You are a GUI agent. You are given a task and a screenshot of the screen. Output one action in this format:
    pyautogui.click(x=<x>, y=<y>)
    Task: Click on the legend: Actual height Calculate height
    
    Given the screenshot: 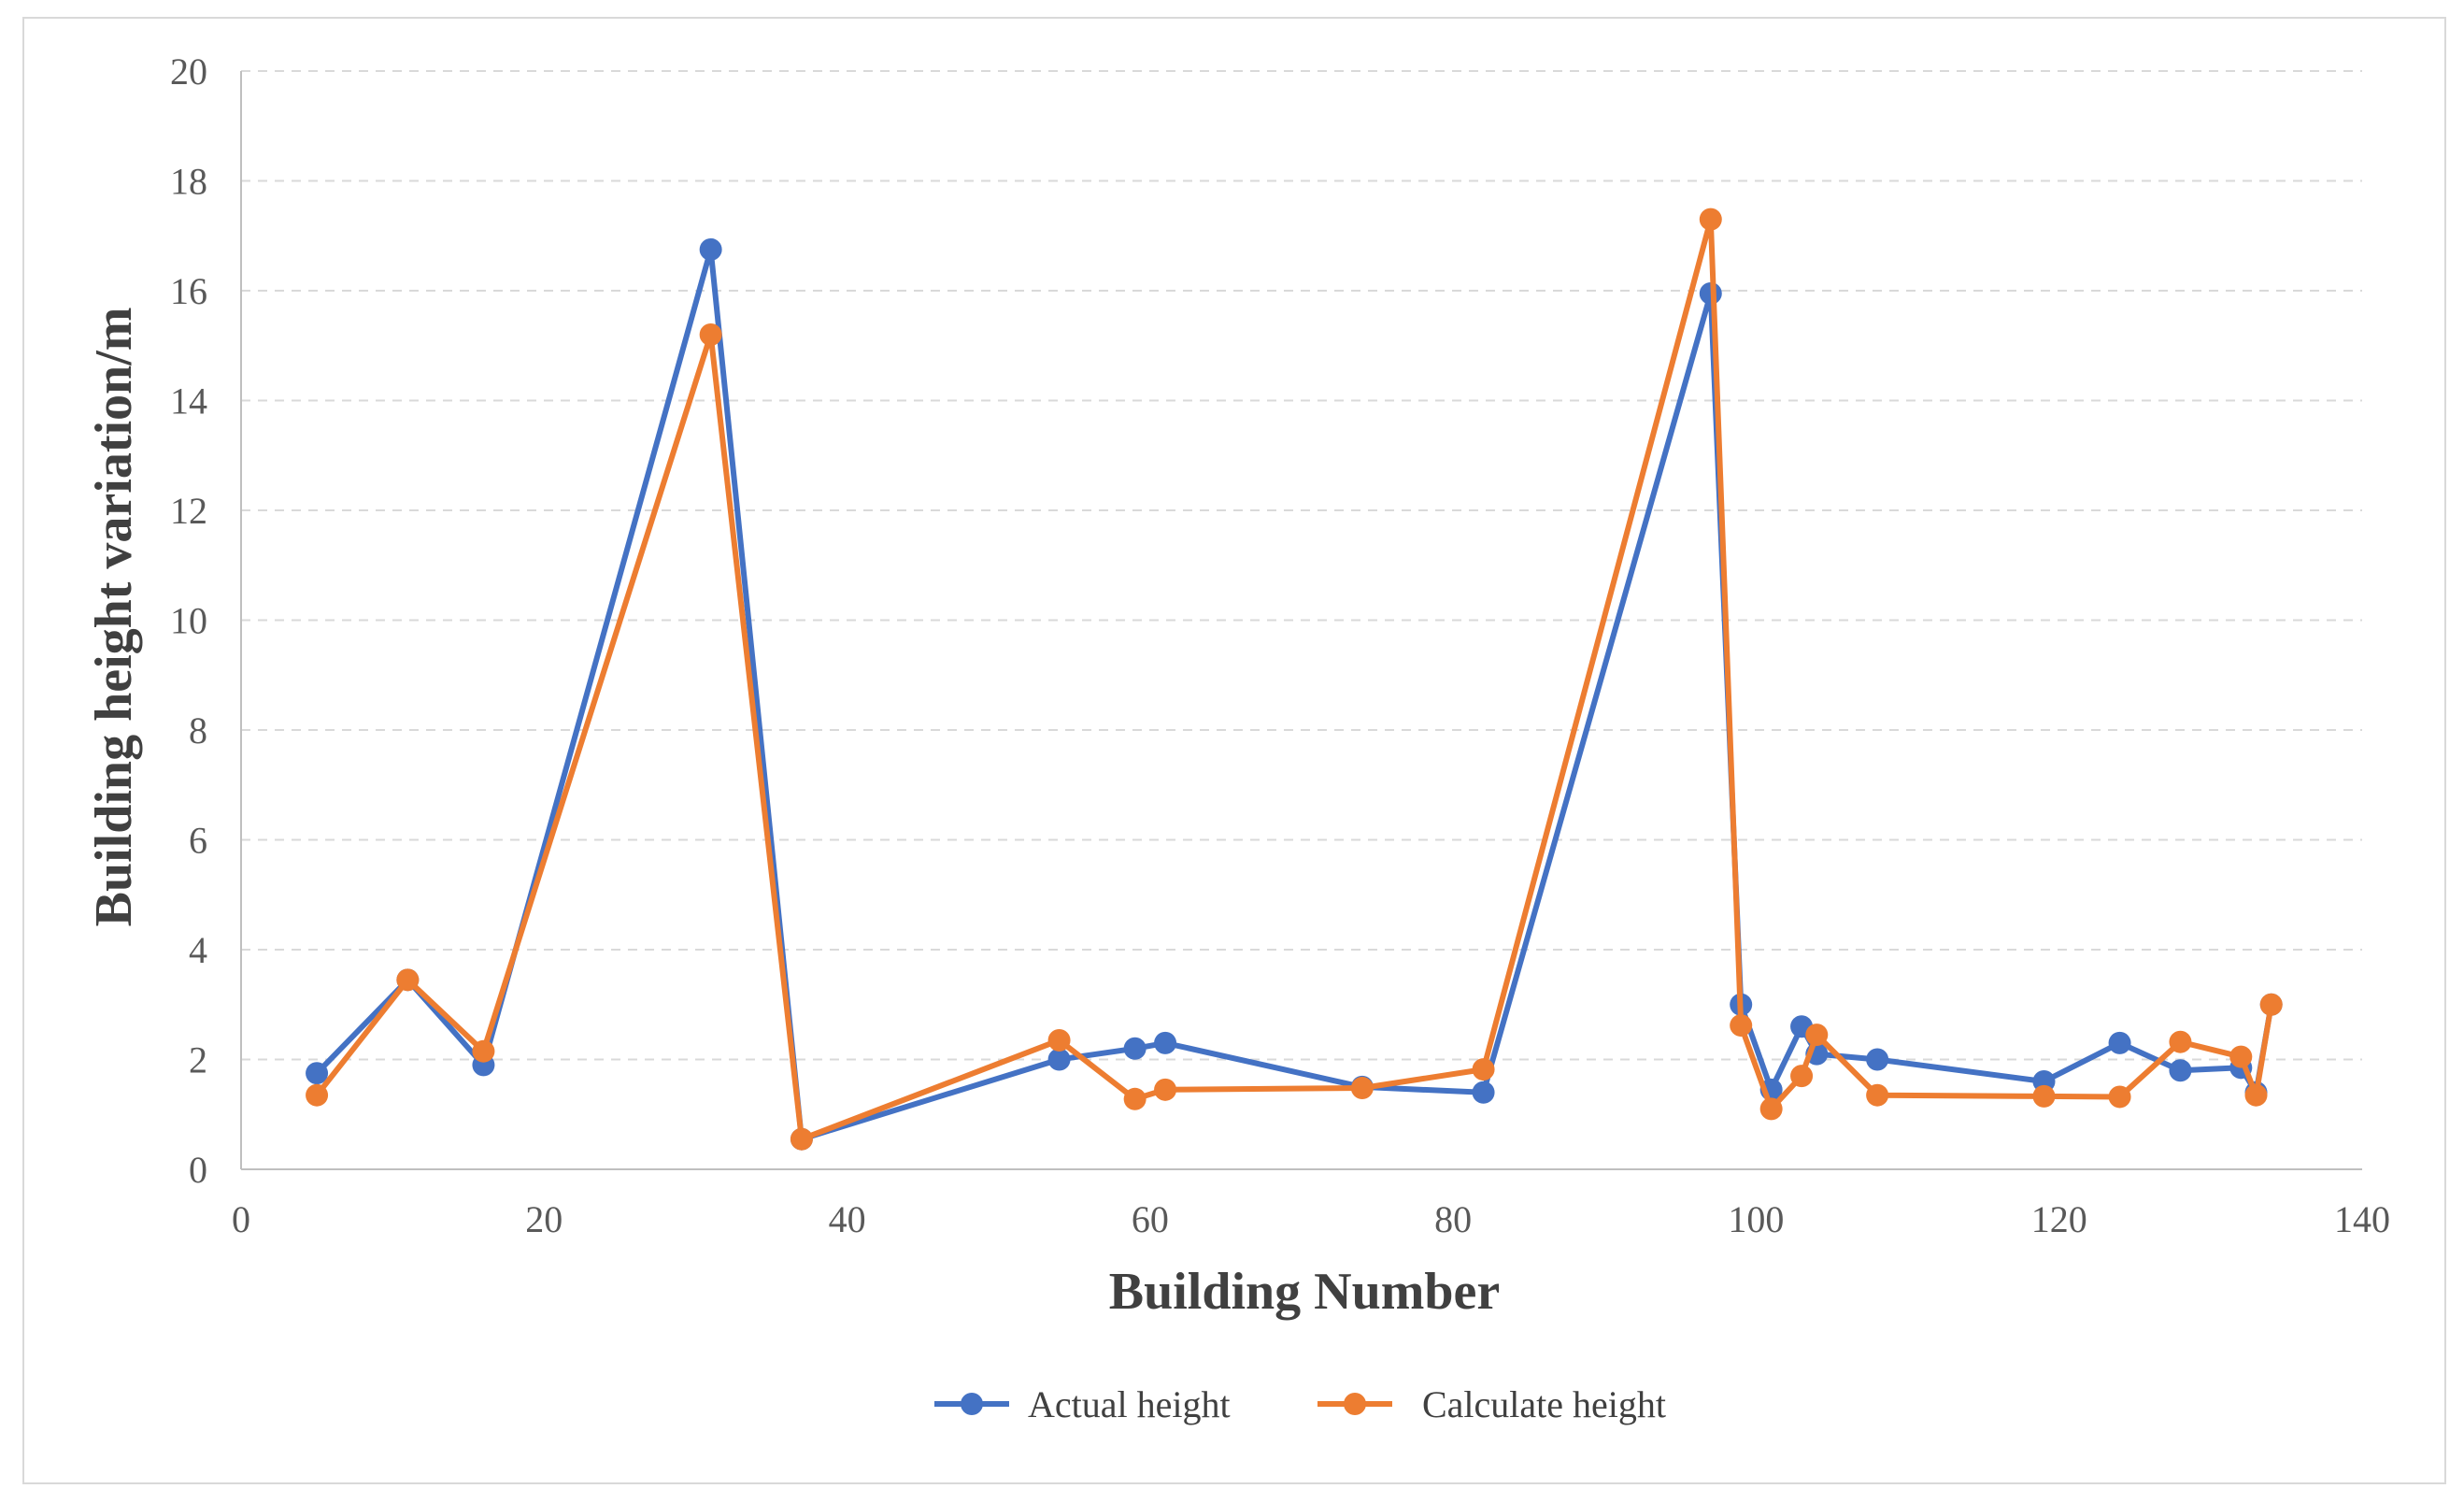 What is the action you would take?
    pyautogui.click(x=1300, y=1404)
    